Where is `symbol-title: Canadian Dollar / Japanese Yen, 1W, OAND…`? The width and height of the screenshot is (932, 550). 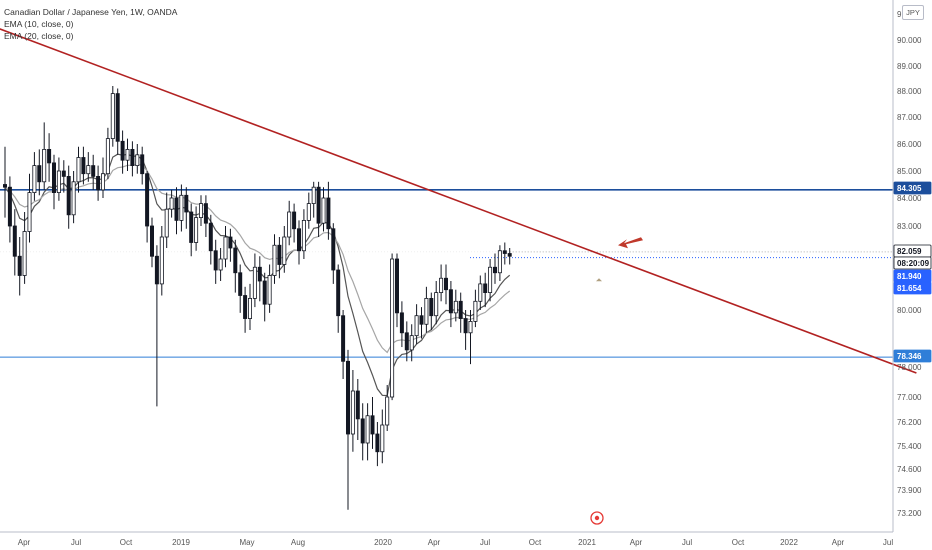
symbol-title: Canadian Dollar / Japanese Yen, 1W, OAND… is located at coordinates (91, 12).